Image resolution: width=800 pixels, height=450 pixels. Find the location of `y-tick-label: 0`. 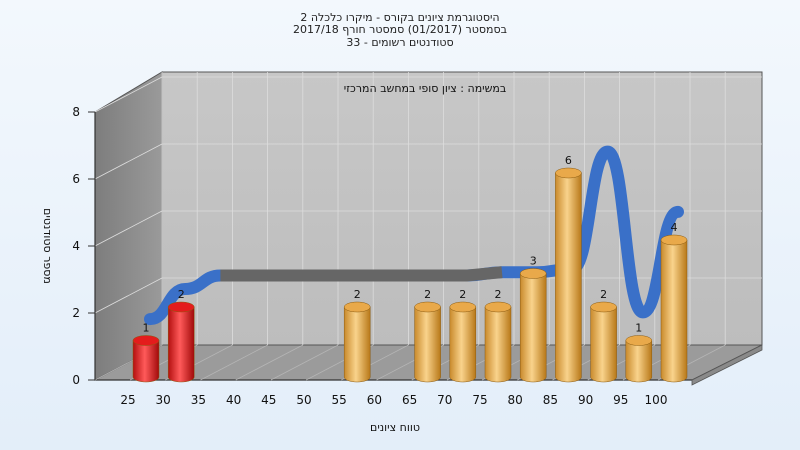

y-tick-label: 0 is located at coordinates (76, 380).